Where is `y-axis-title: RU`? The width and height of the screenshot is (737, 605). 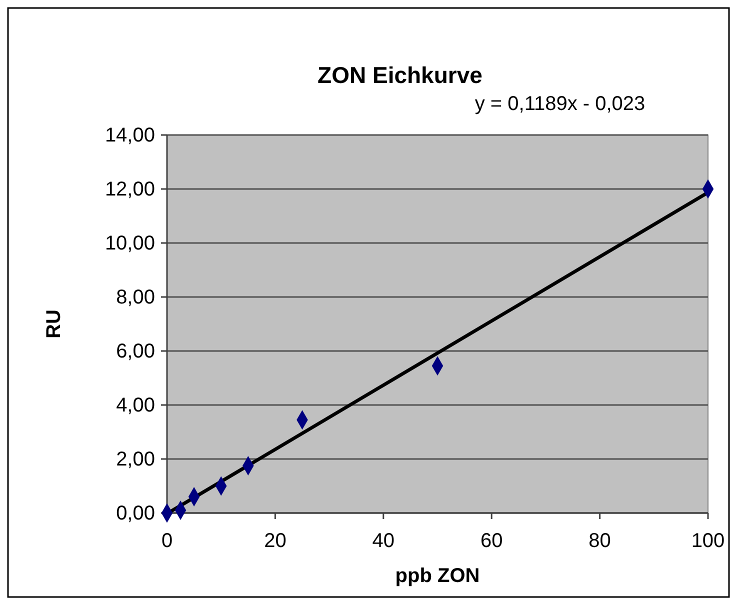 y-axis-title: RU is located at coordinates (54, 324).